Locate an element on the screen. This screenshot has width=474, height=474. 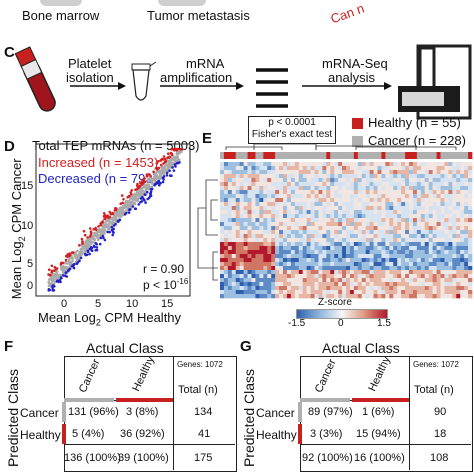
xtick-15: 15 is located at coordinates (167, 304).